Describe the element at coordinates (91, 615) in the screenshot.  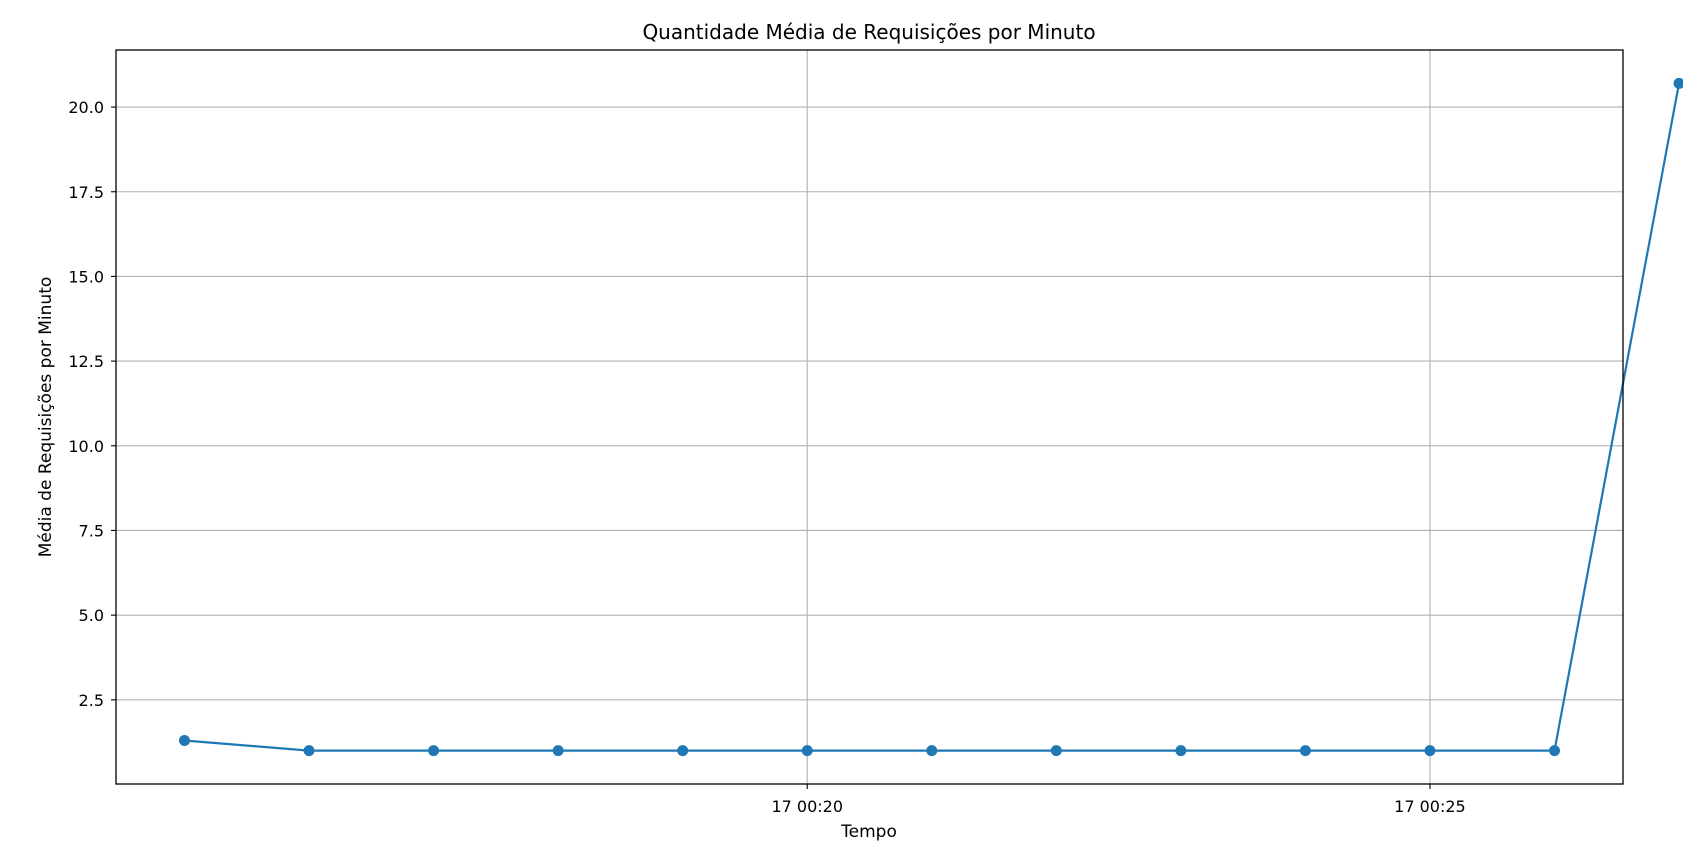
I see `y-tick-label: 5.0` at that location.